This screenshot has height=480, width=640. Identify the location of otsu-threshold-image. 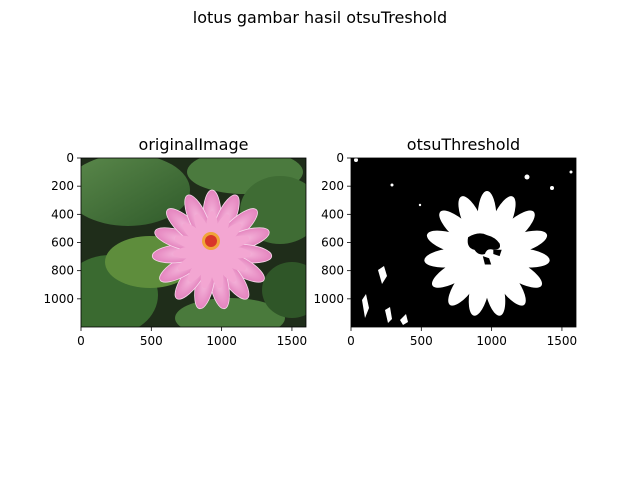
(463, 242).